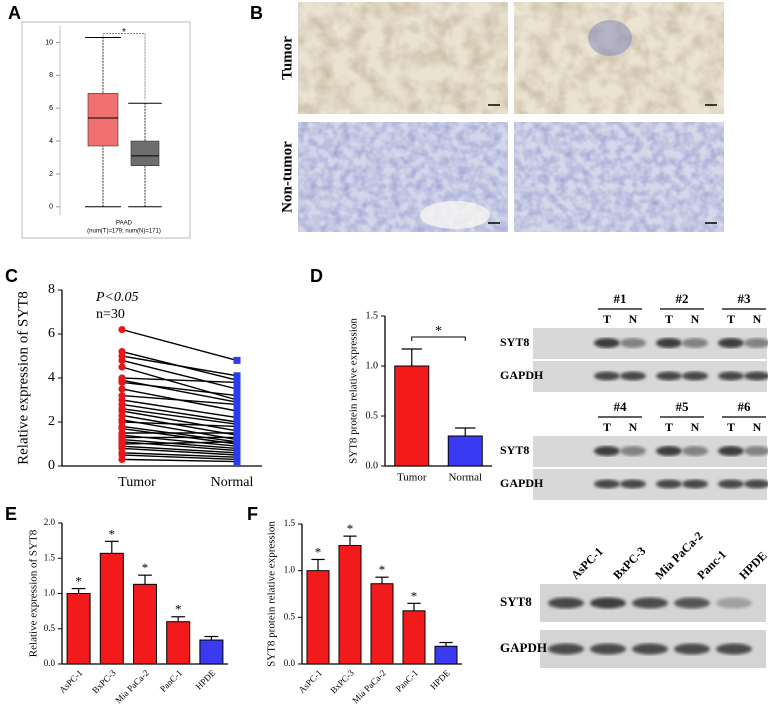 The width and height of the screenshot is (768, 712). I want to click on x-tick-label: Tumor, so click(137, 482).